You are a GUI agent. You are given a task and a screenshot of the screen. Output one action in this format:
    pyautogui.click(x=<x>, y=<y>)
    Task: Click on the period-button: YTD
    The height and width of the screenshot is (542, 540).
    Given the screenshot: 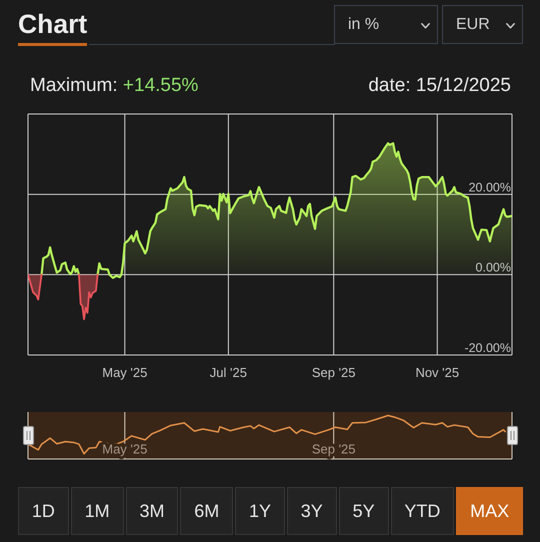 What is the action you would take?
    pyautogui.click(x=422, y=511)
    